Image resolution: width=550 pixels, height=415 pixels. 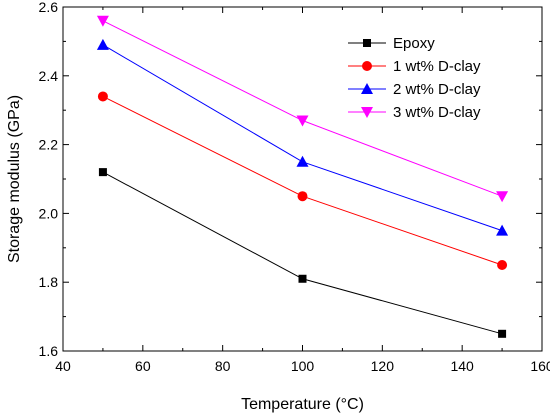 I want to click on x-tick-label: 40, so click(x=63, y=366).